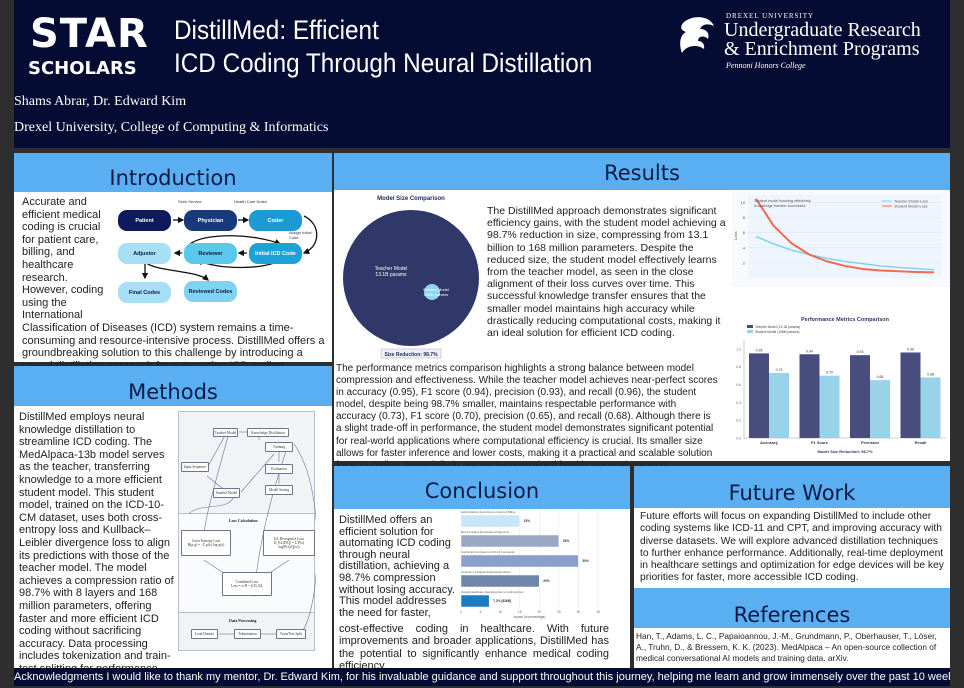  Describe the element at coordinates (744, 262) in the screenshot. I see `loss-ytick: 2` at that location.